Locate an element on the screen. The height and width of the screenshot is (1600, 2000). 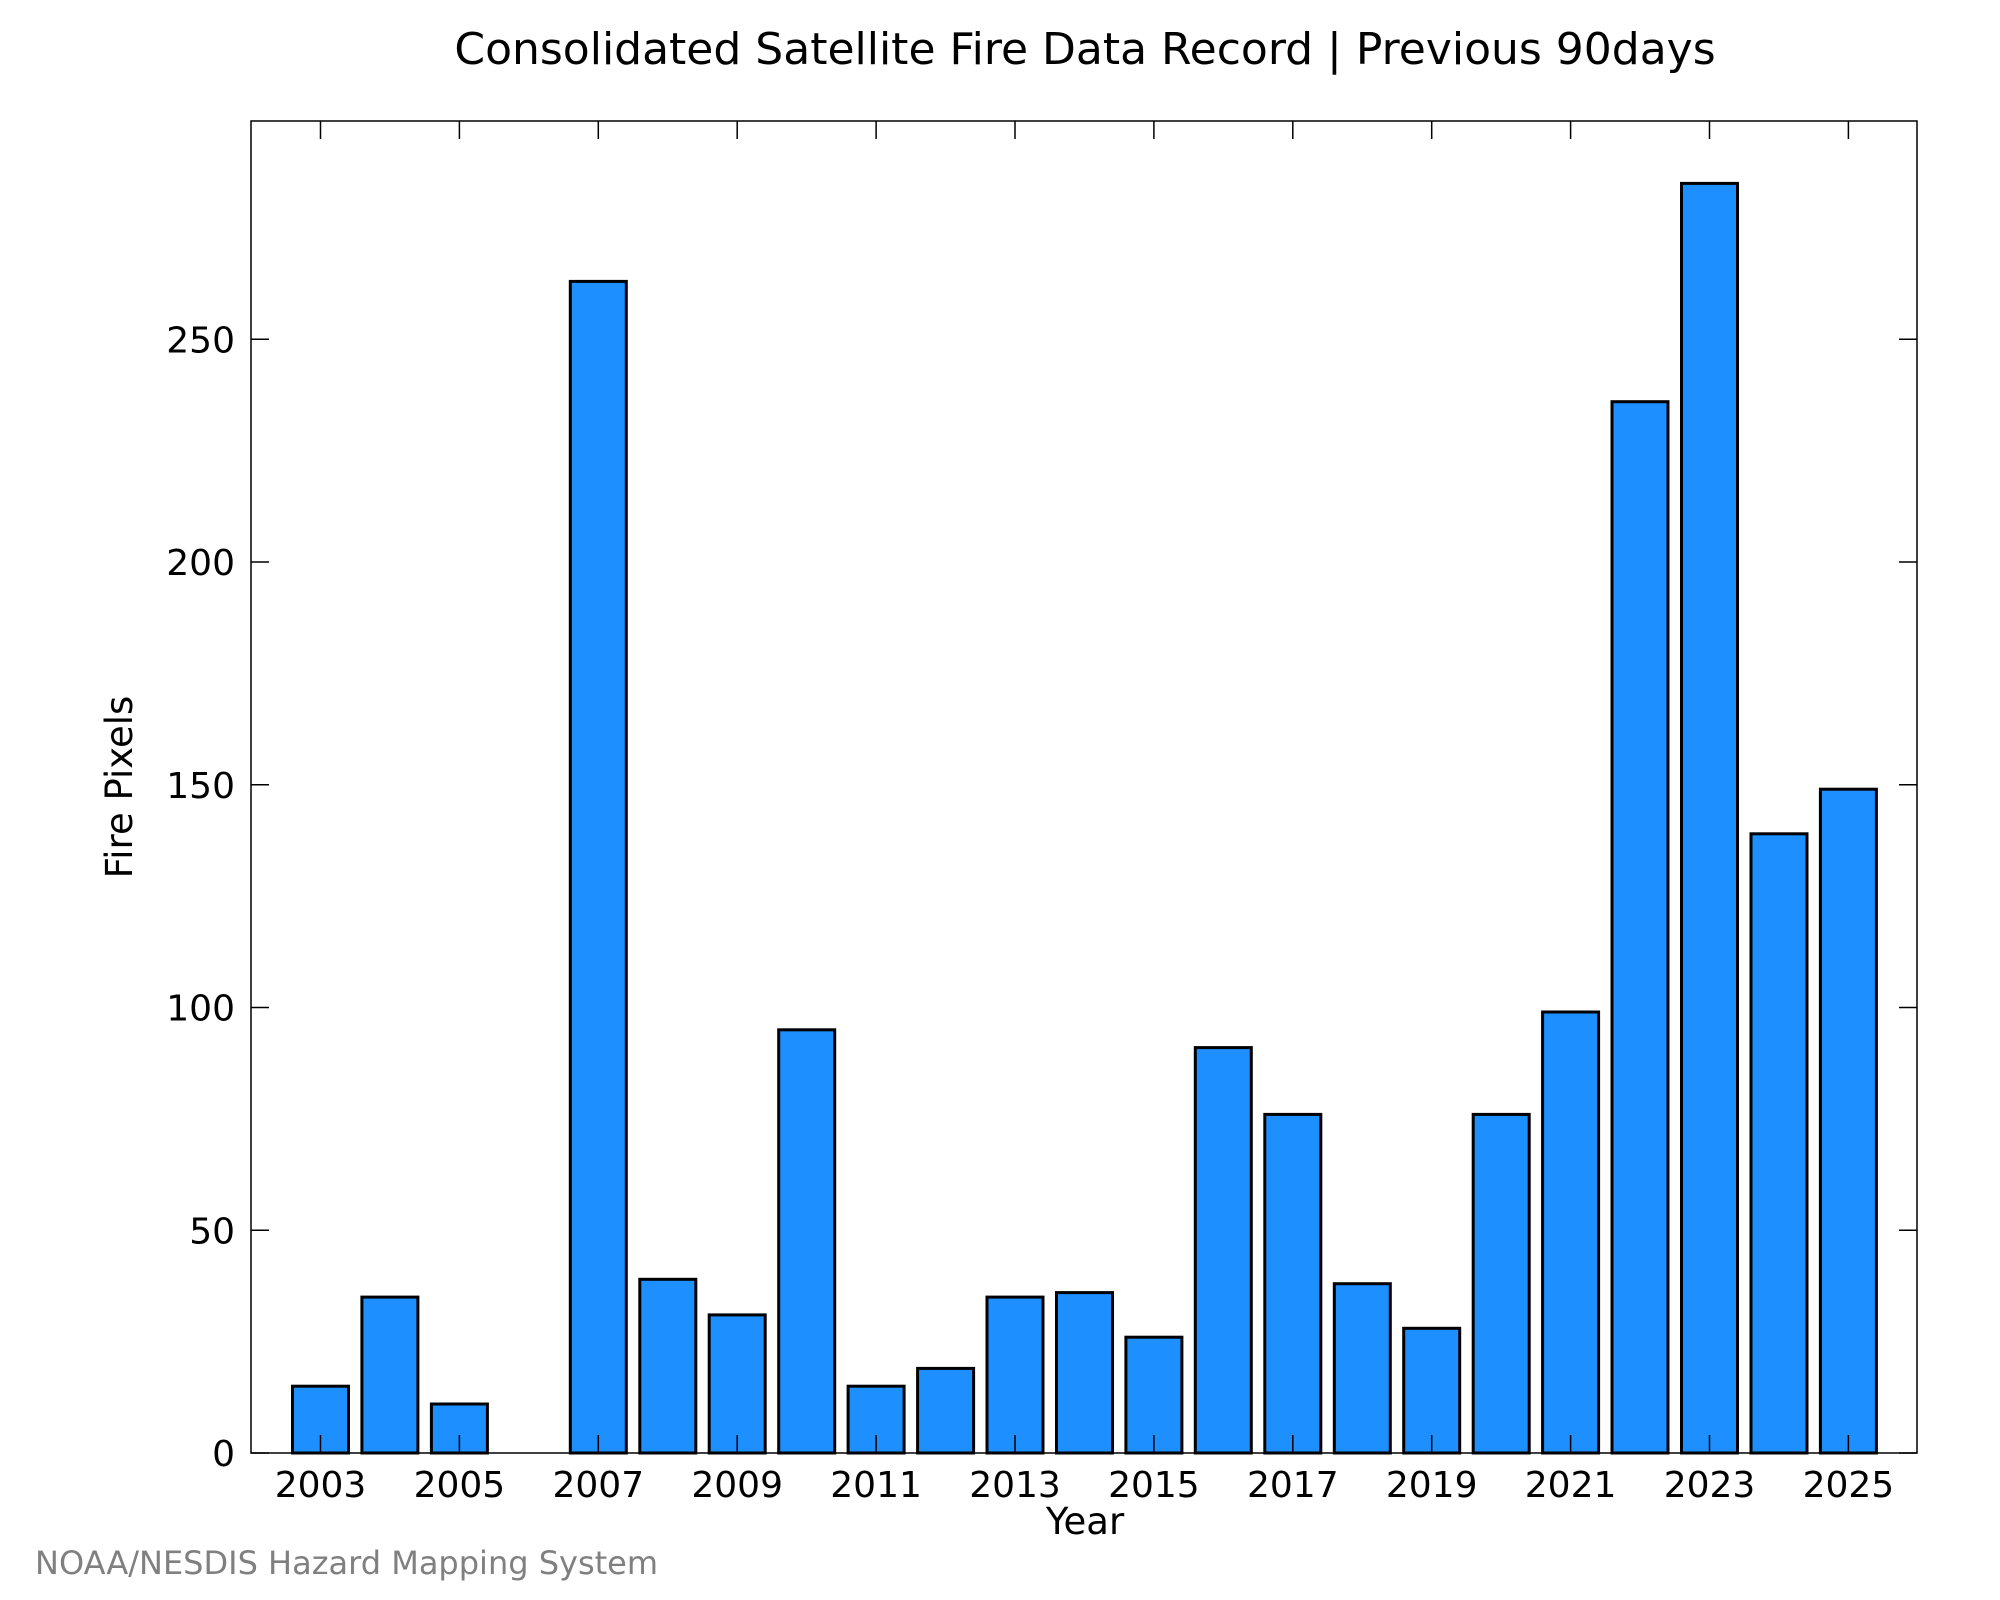
bar-2015 is located at coordinates (1154, 1395).